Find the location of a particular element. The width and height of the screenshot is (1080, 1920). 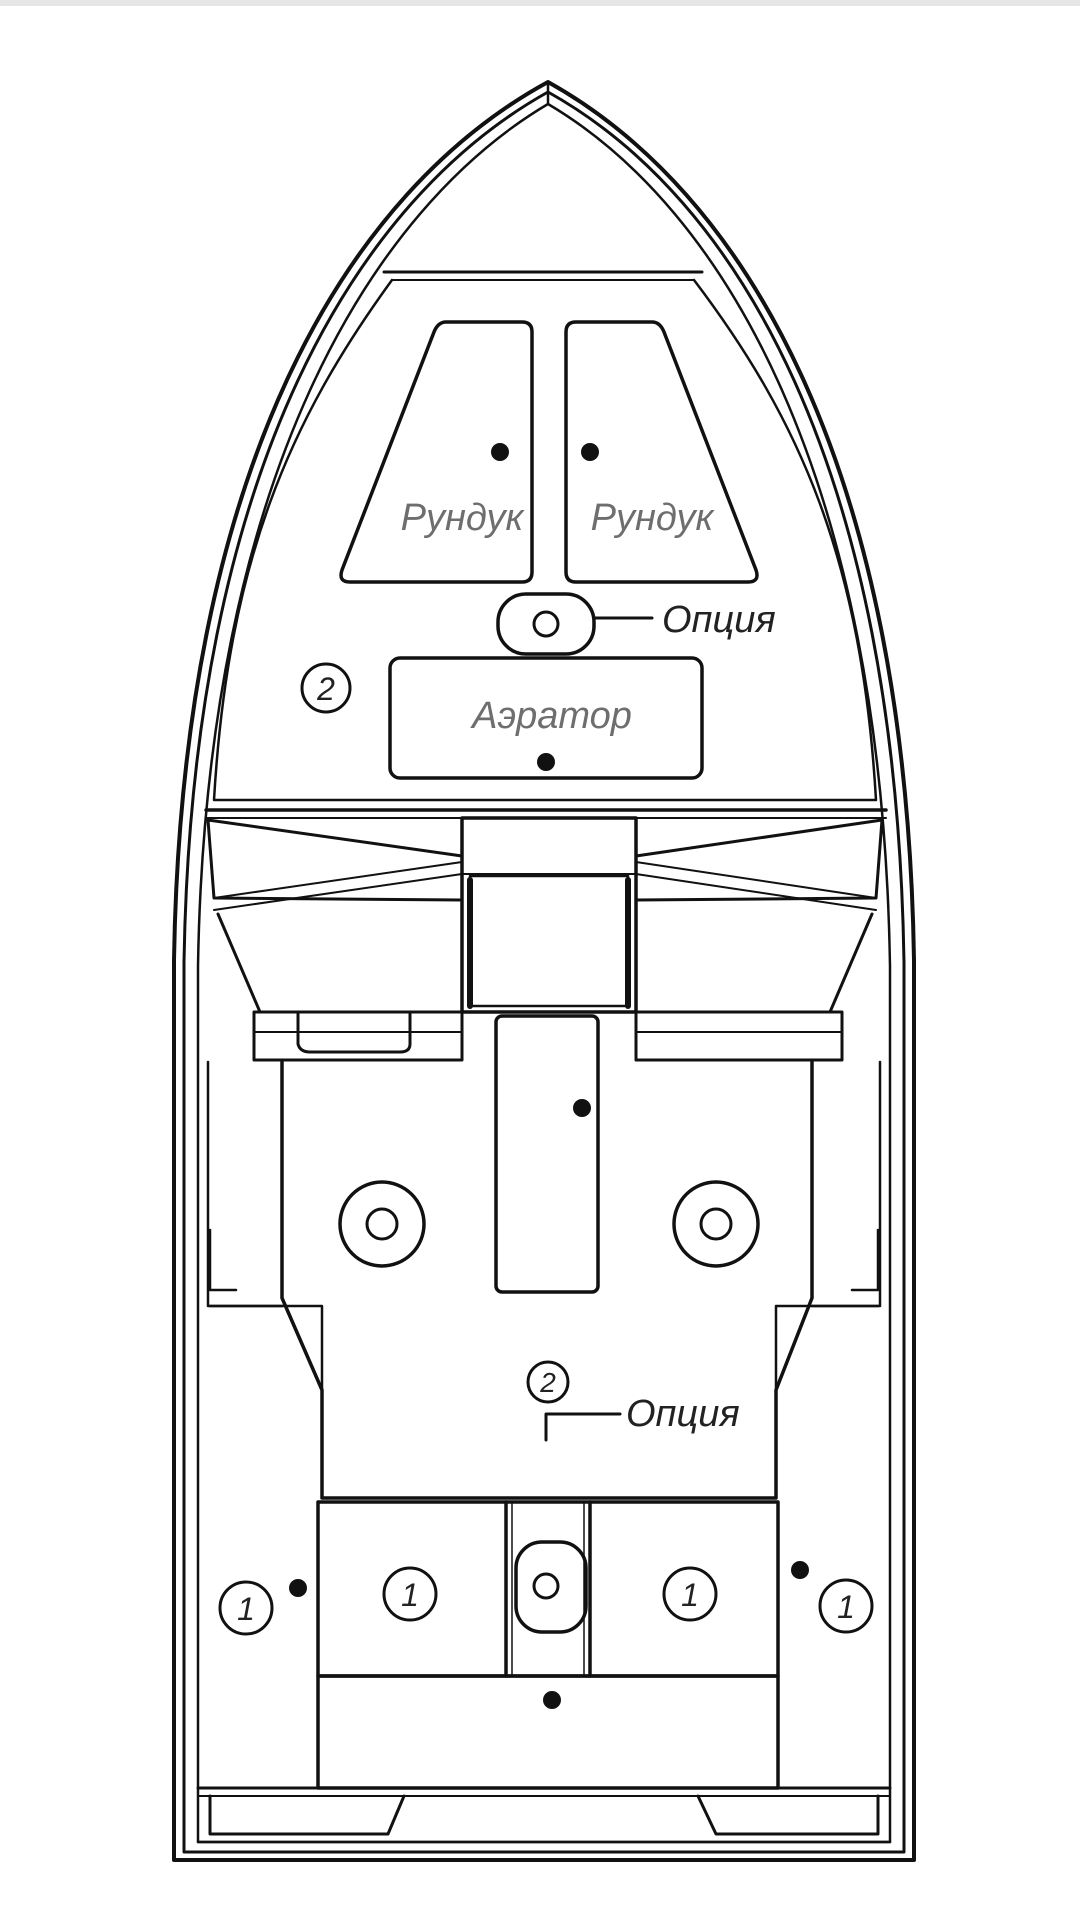

stern-hatch-latch is located at coordinates (552, 1700).